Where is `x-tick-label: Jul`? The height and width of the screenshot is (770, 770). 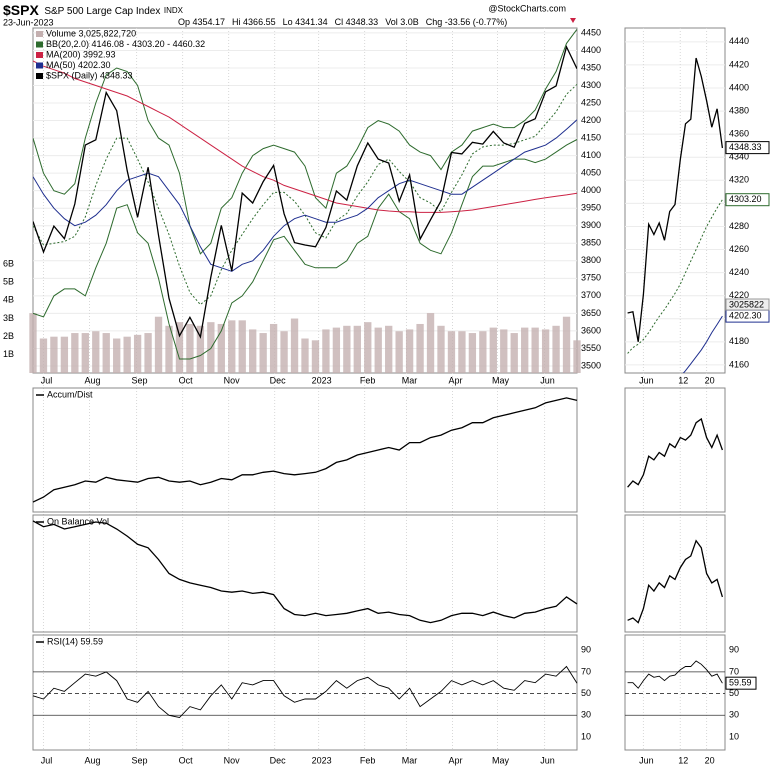 x-tick-label: Jul is located at coordinates (47, 760).